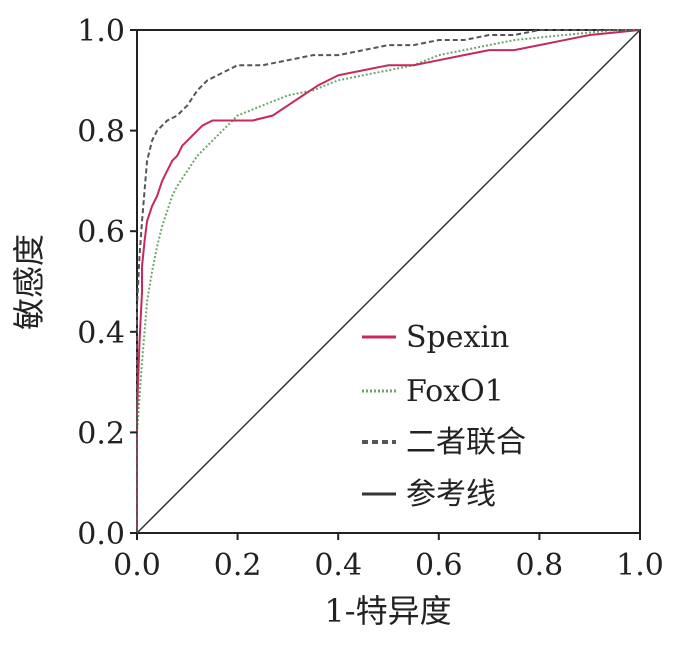  What do you see at coordinates (238, 565) in the screenshot?
I see `x-tick-label: 0.2` at bounding box center [238, 565].